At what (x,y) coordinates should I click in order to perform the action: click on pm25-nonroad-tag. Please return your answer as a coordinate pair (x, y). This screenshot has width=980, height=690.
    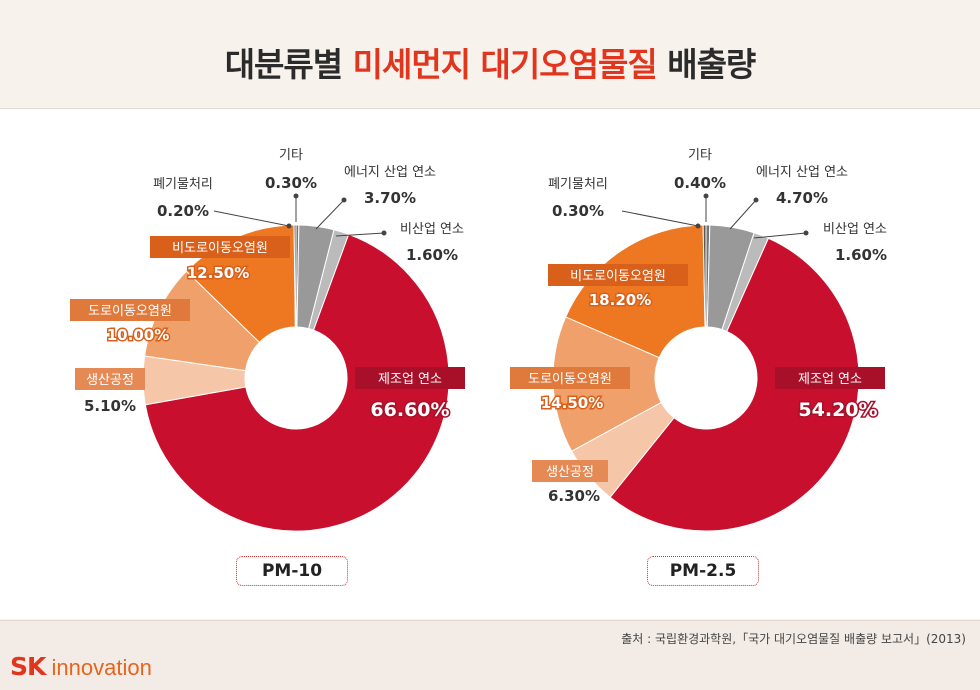
    Looking at the image, I should click on (618, 275).